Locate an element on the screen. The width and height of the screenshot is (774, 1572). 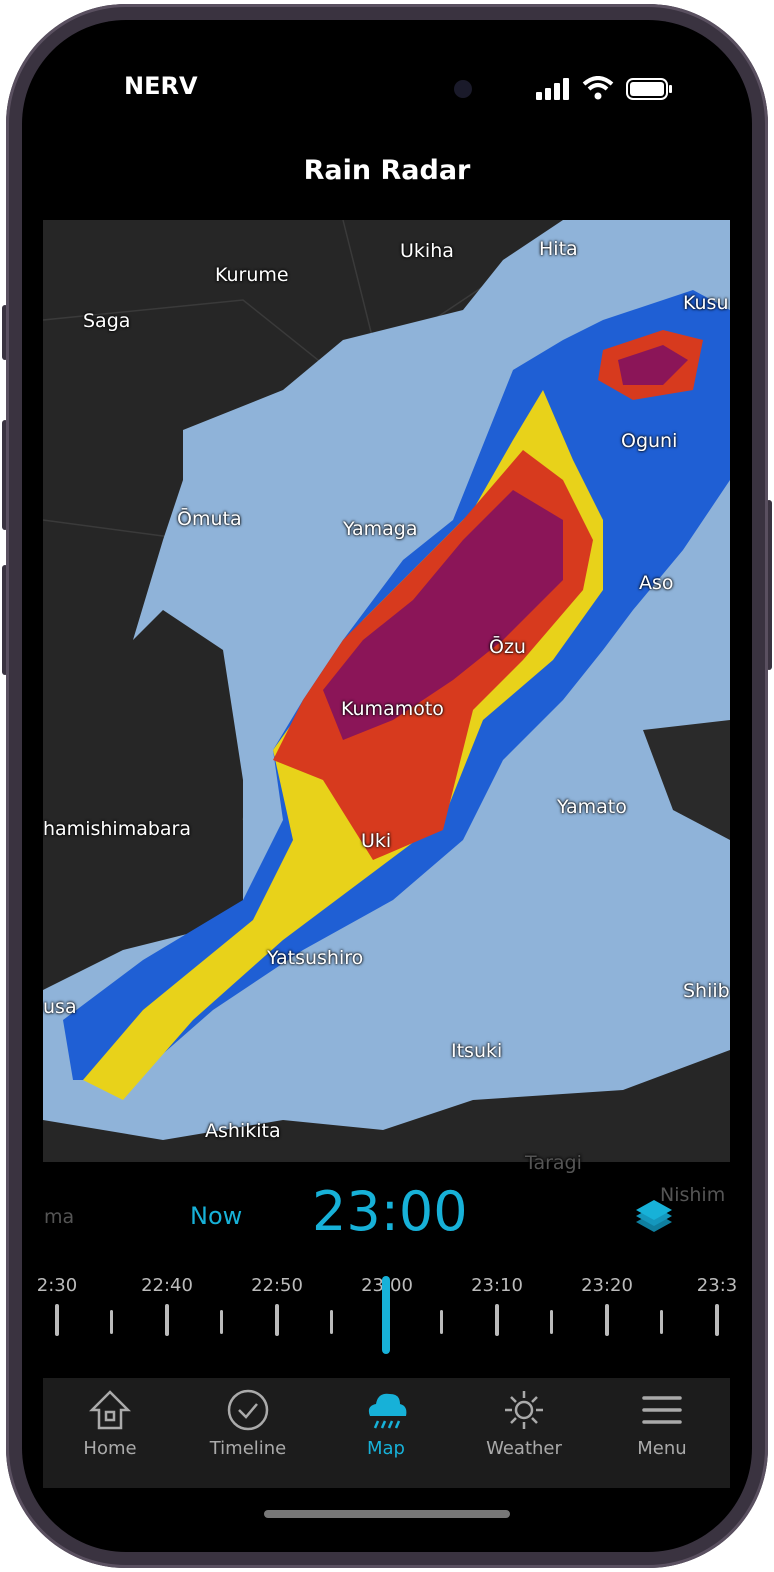
map-label: Nishim is located at coordinates (693, 1195).